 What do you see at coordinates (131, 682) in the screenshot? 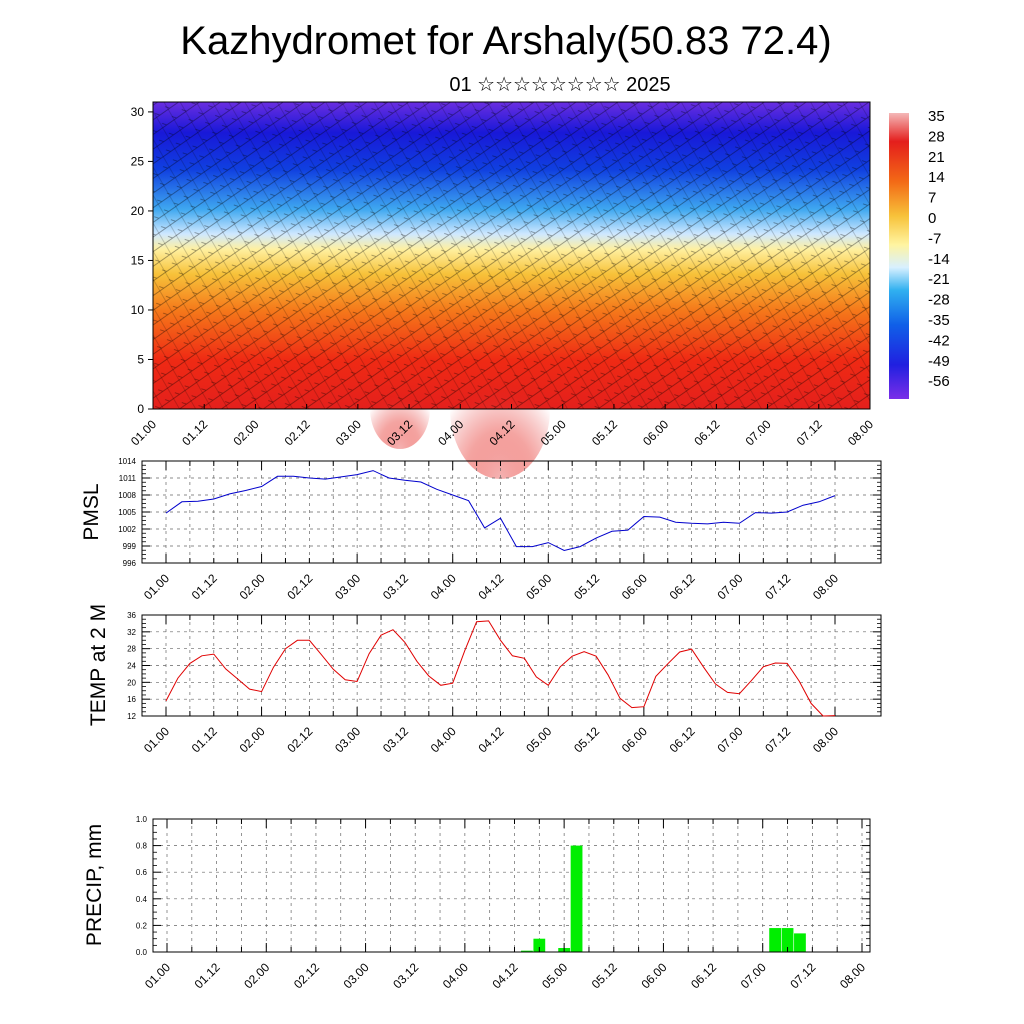
I see `y-tick-label: 20` at bounding box center [131, 682].